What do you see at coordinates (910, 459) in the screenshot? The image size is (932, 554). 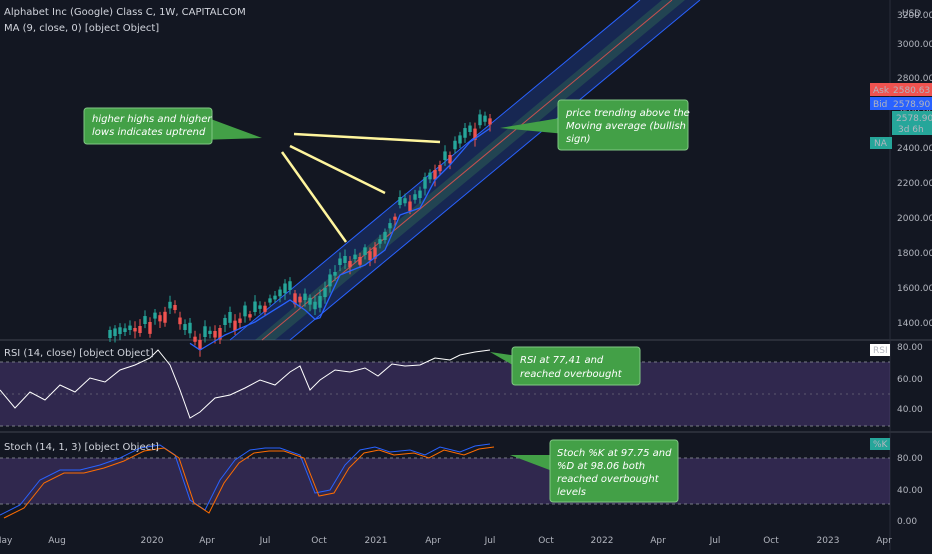 I see `stoch-tick-label: 80.00` at bounding box center [910, 459].